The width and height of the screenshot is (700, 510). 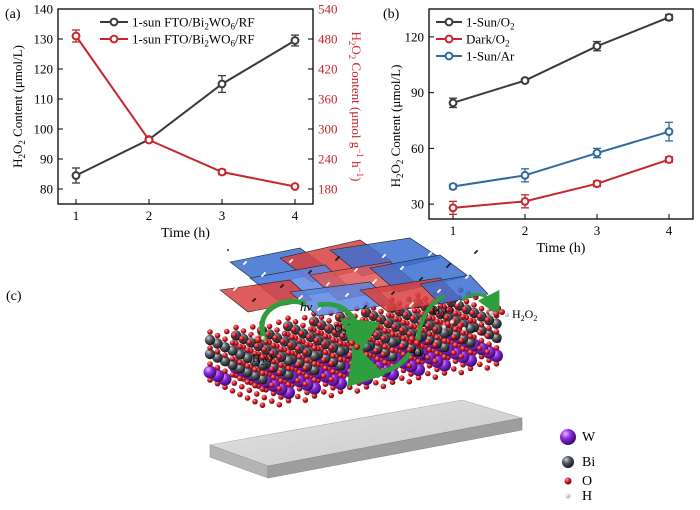 What do you see at coordinates (588, 462) in the screenshot?
I see `legend-atom-bi-label: Bi` at bounding box center [588, 462].